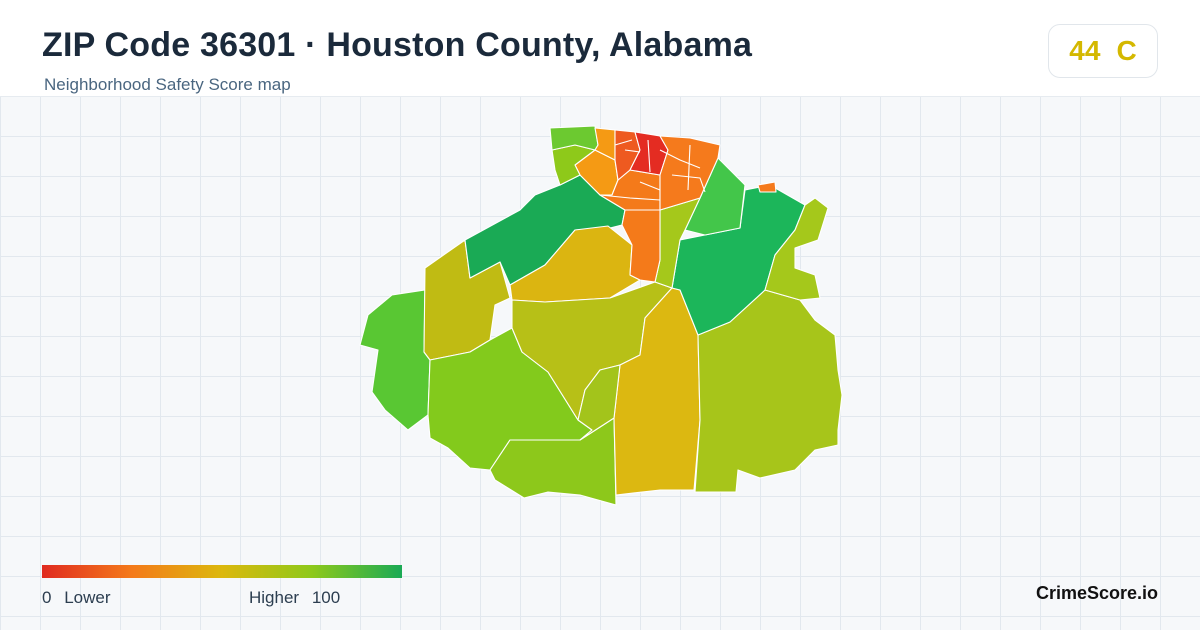 This screenshot has height=630, width=1200. Describe the element at coordinates (1103, 51) in the screenshot. I see `safety-score-badge: 44 C` at that location.